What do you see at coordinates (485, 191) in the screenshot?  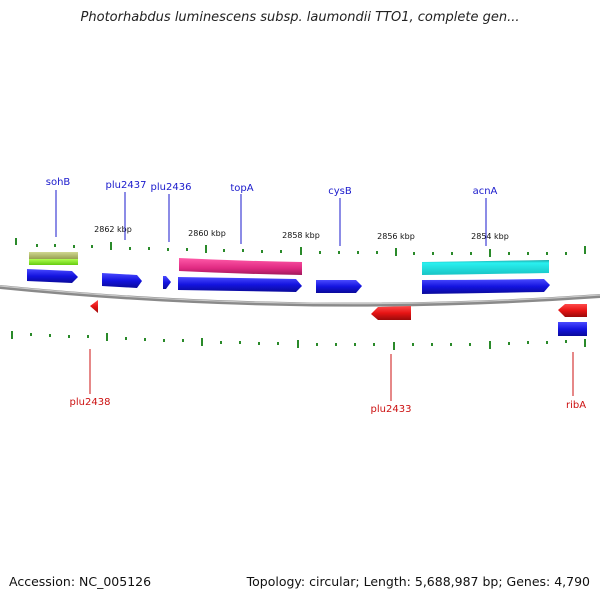 I see `gene-label-acna: acnA` at bounding box center [485, 191].